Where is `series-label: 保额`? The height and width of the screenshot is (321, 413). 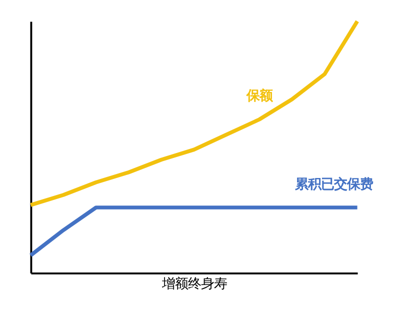
series-label: 保额 is located at coordinates (259, 96).